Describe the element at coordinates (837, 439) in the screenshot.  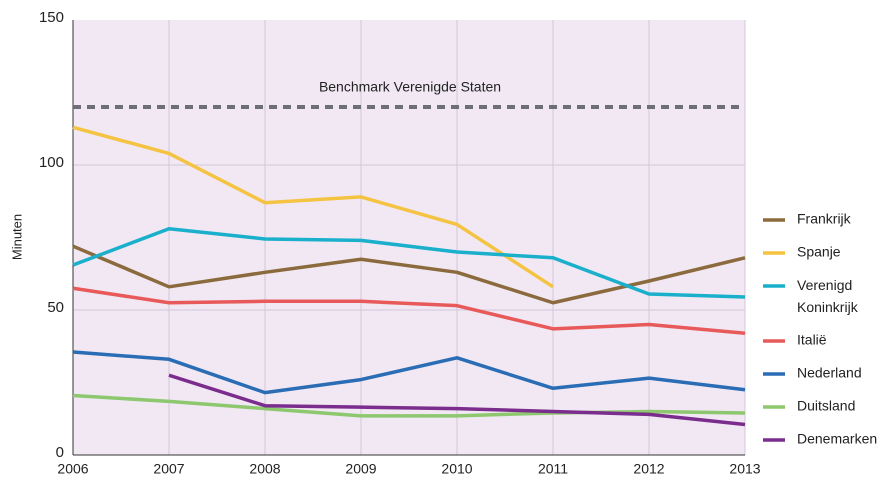
I see `legend-label: Denemarken` at that location.